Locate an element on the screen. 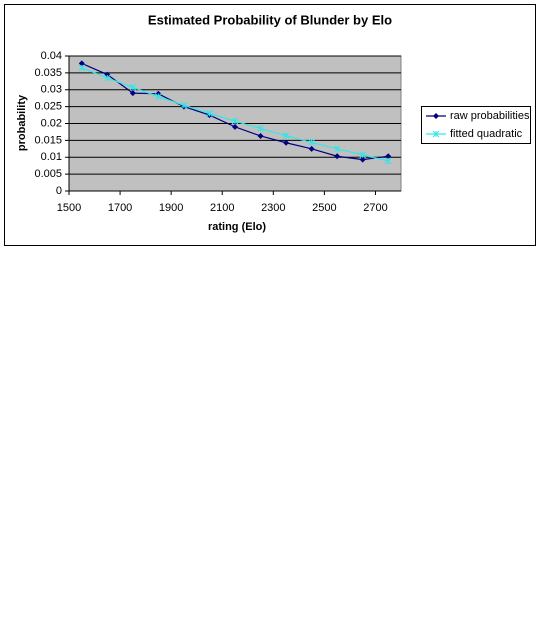 Image resolution: width=540 pixels, height=632 pixels. legend-label: raw probabilities is located at coordinates (490, 116).